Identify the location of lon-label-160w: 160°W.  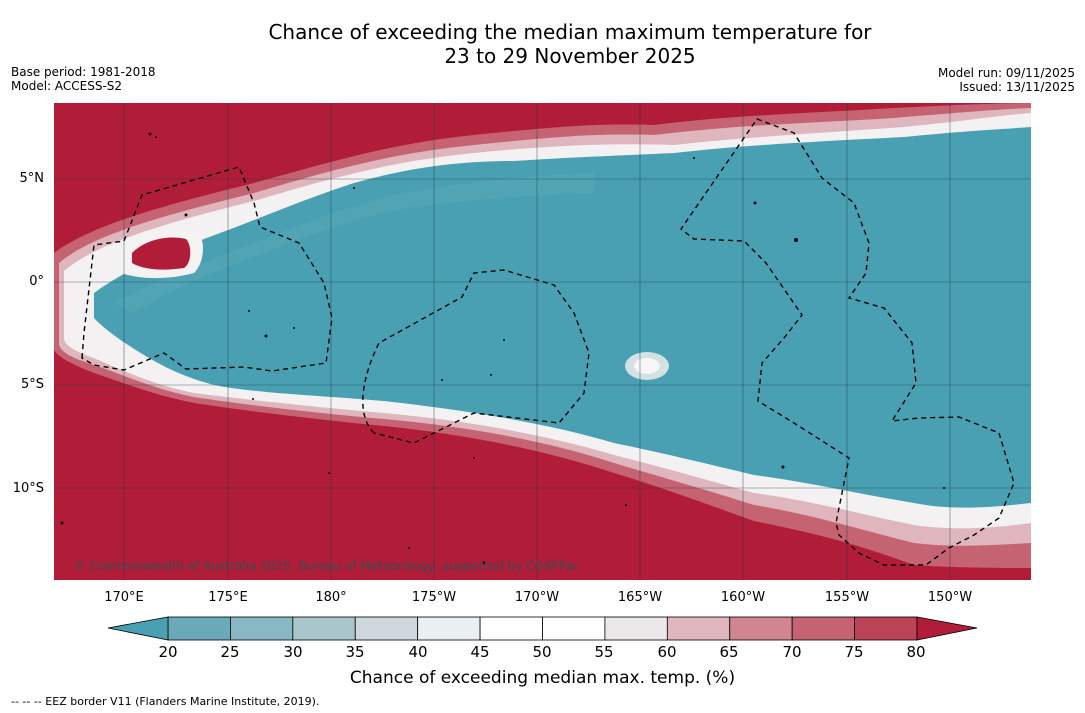
(743, 597).